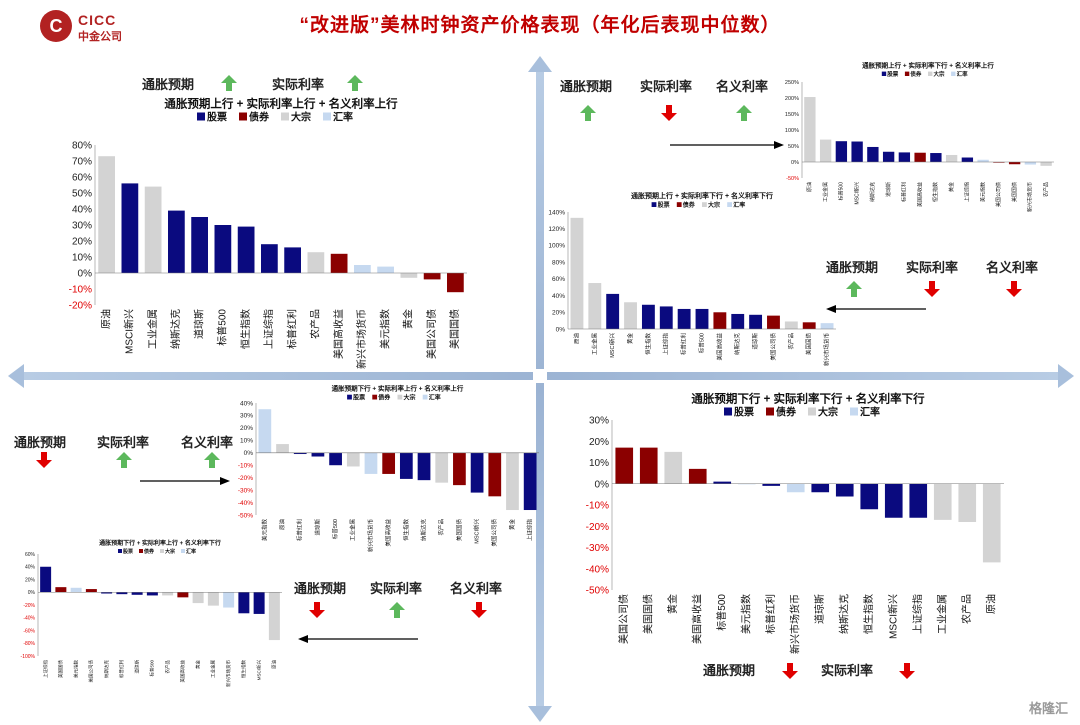 This screenshot has width=1080, height=725. What do you see at coordinates (327, 116) in the screenshot?
I see `legend-swatch-fx` at bounding box center [327, 116].